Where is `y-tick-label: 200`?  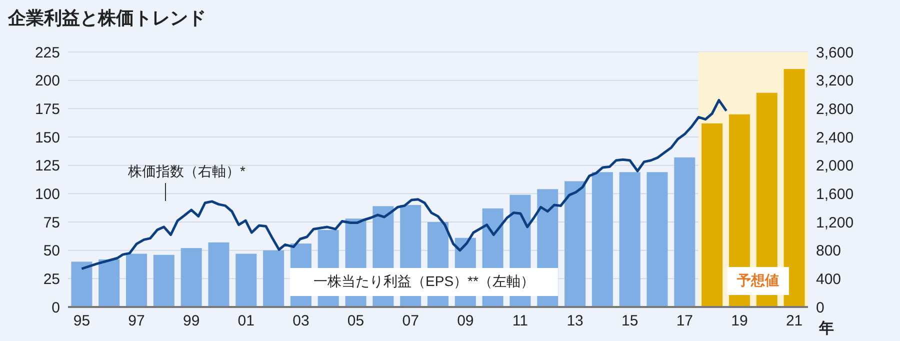
y-tick-label: 200 is located at coordinates (47, 81).